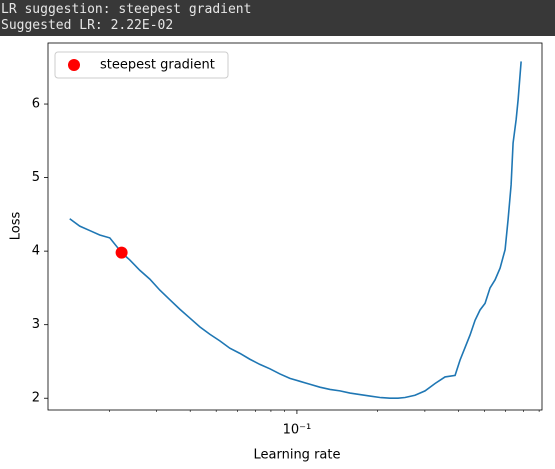  Describe the element at coordinates (36, 324) in the screenshot. I see `y-tick-label: 3` at that location.